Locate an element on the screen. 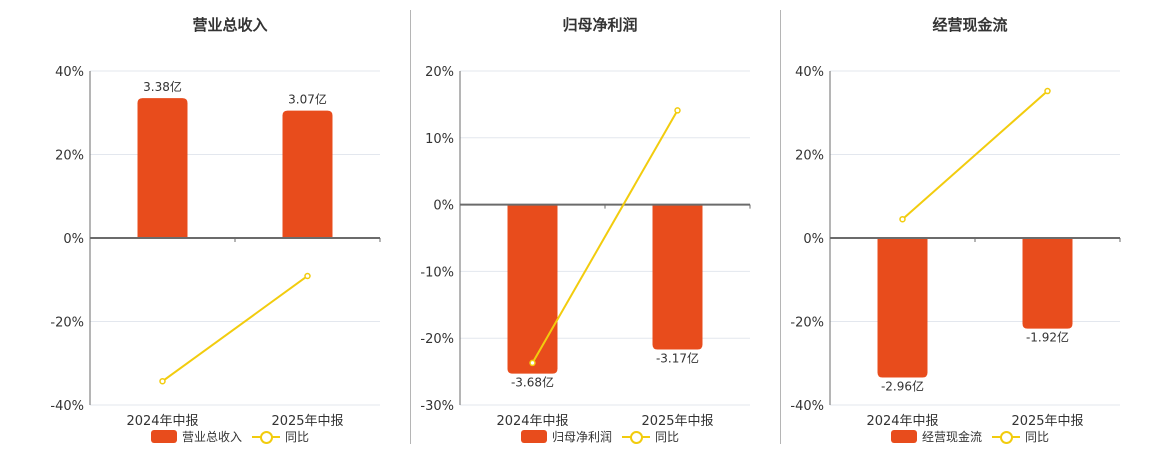 The height and width of the screenshot is (450, 1160). bar-value-label: -2.96亿 is located at coordinates (902, 385).